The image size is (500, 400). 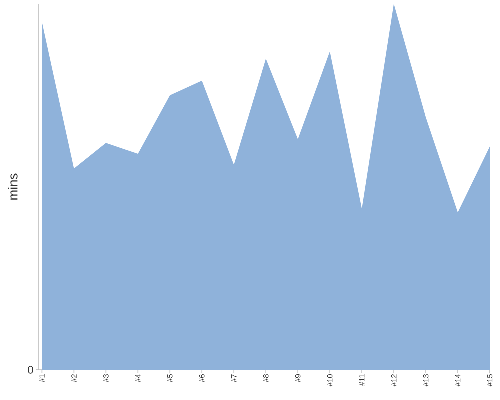 I want to click on y-axis-title: mins, so click(x=13, y=187).